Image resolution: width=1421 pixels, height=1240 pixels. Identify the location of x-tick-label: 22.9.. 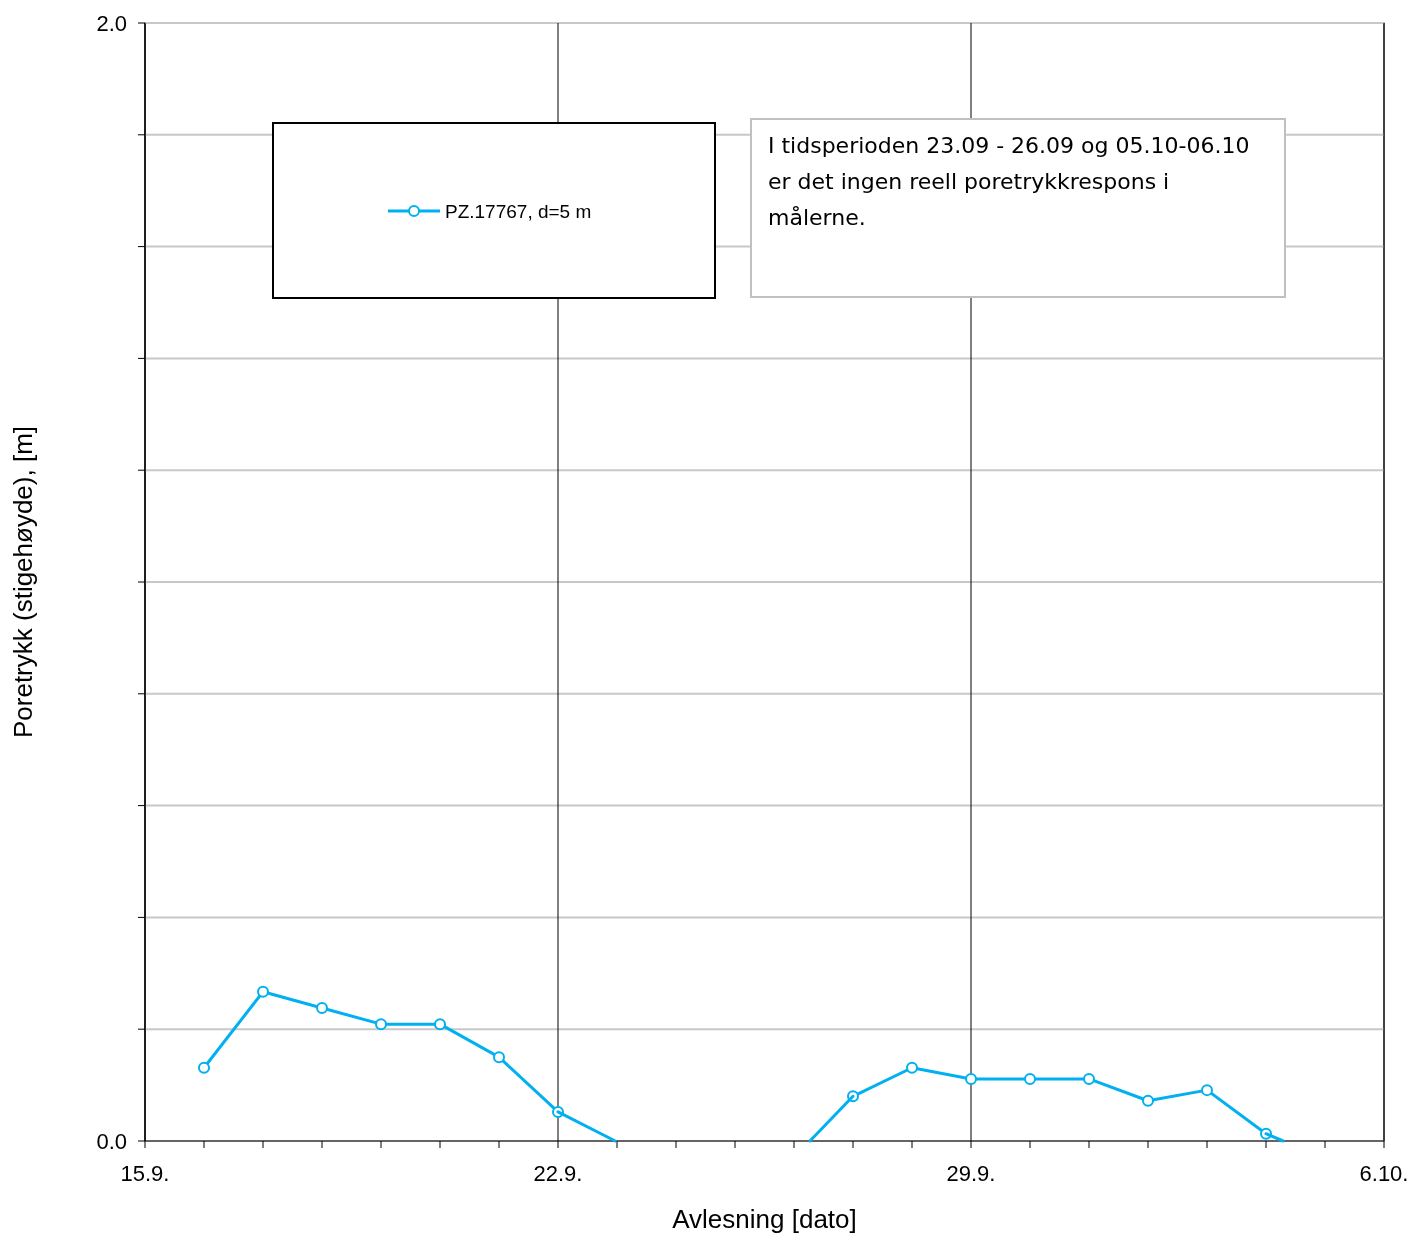
(558, 1173).